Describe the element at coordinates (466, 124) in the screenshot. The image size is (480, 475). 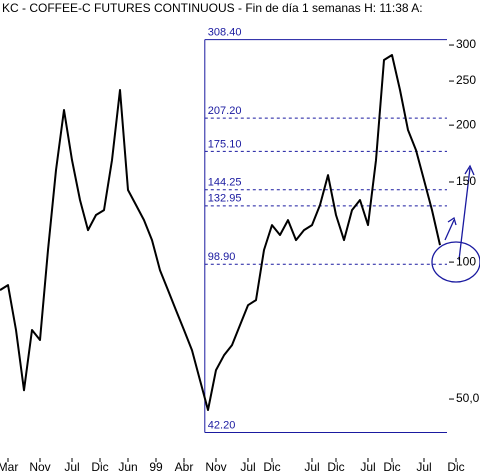
I see `y-tick-label: 200` at that location.